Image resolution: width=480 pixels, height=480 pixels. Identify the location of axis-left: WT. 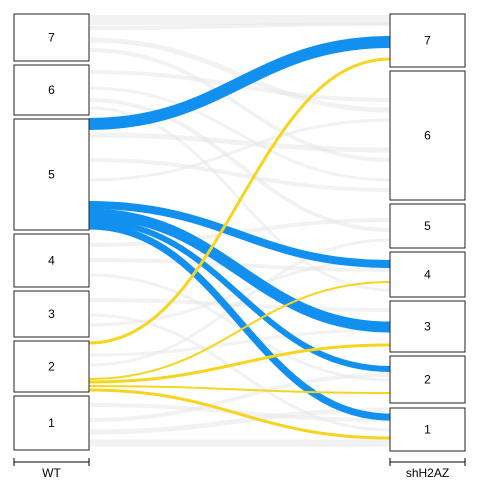
(51, 469).